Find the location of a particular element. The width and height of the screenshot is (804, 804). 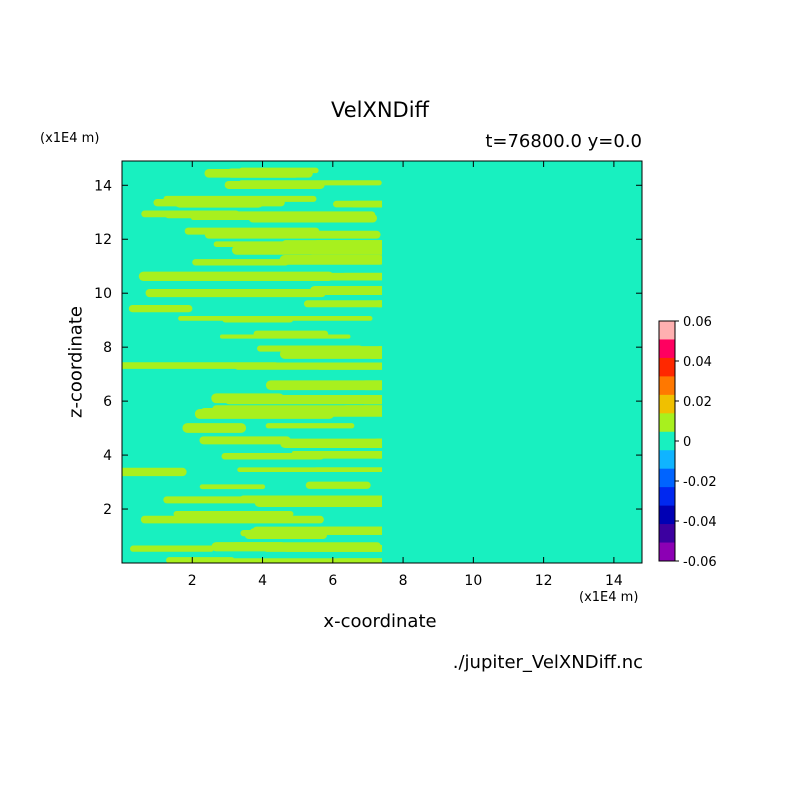

x-tick-label: 14 is located at coordinates (614, 581).